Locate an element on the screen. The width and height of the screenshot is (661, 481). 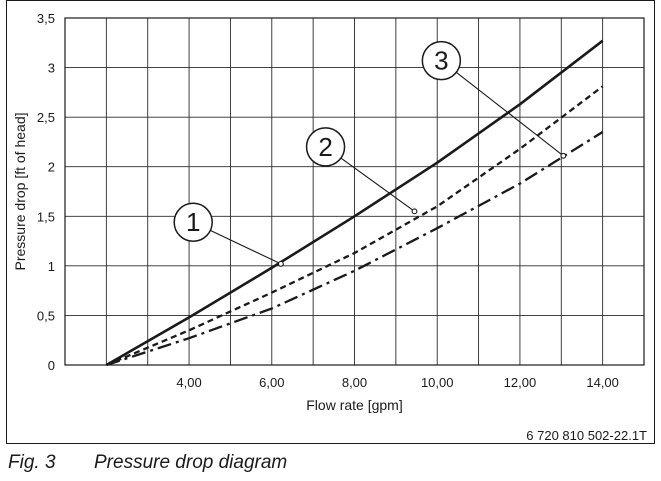
y-tick-label: 3 is located at coordinates (51, 68).